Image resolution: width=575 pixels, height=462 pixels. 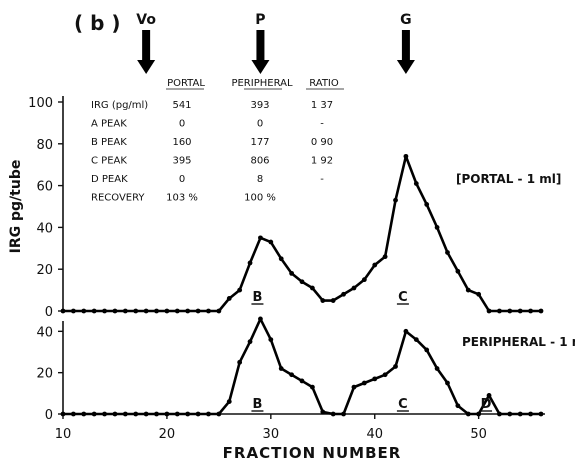 What do you see at coordinates (109, 142) in the screenshot?
I see `table-row-label-2: B PEAK` at bounding box center [109, 142].